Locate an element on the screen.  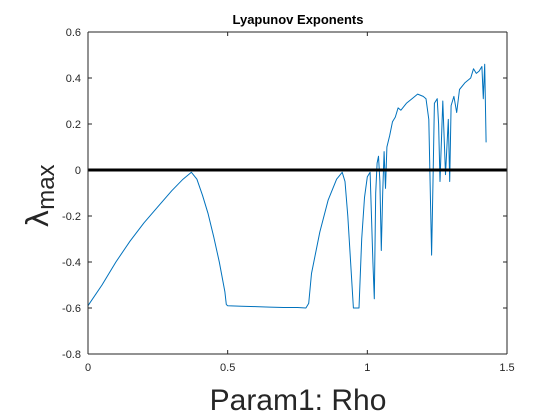
y-axis-label-symbol: λ is located at coordinates (38, 219).